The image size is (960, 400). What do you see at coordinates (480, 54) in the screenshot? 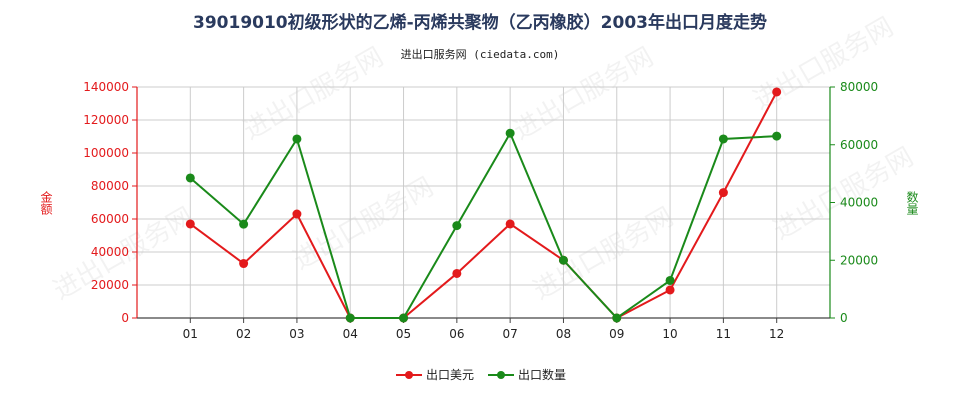
I see `chart-subtitle: 进出口服务网 (ciedata.com)` at bounding box center [480, 54].